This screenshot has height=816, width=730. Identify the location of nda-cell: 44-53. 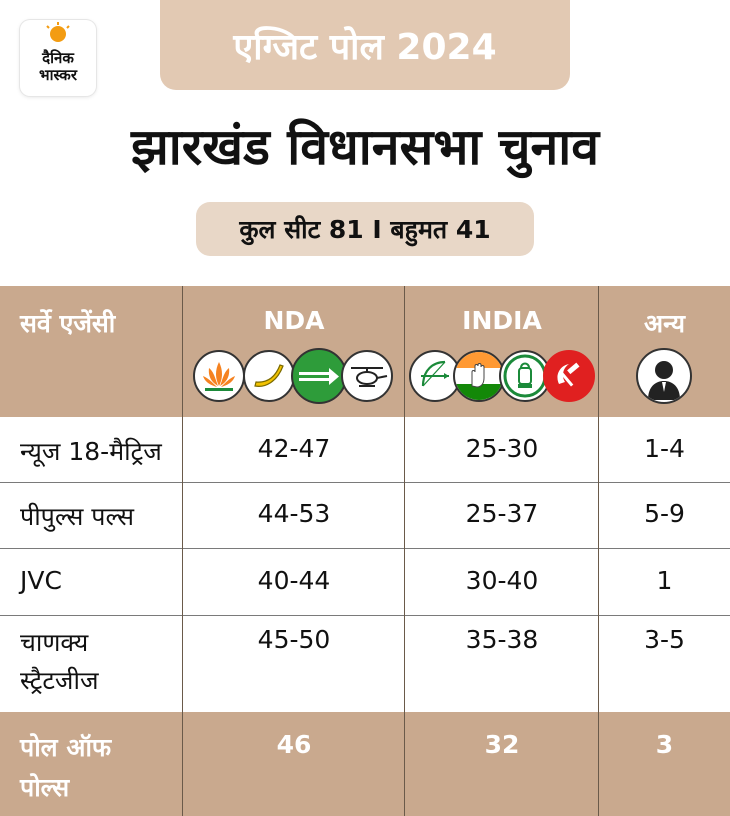
(294, 513).